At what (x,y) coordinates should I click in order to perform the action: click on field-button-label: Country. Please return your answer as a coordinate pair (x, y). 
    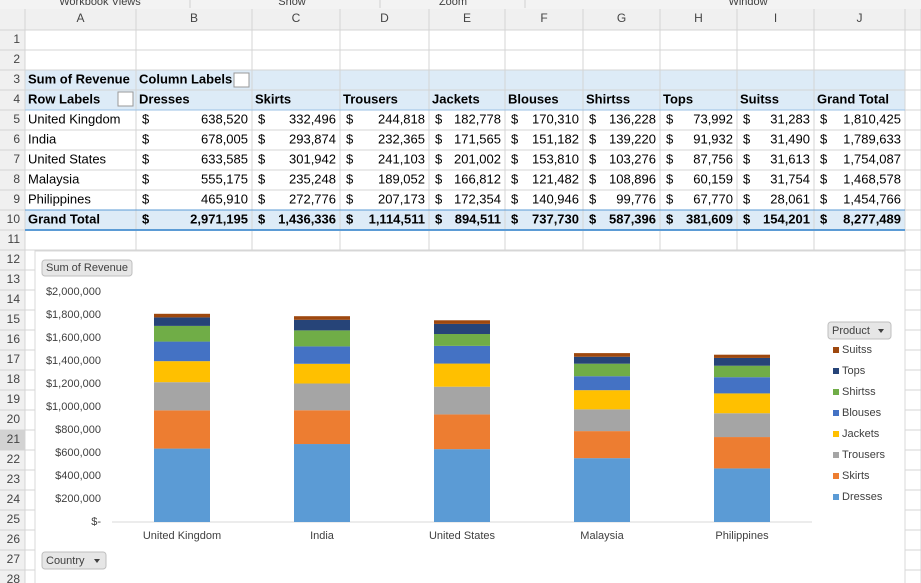
    Looking at the image, I should click on (65, 561).